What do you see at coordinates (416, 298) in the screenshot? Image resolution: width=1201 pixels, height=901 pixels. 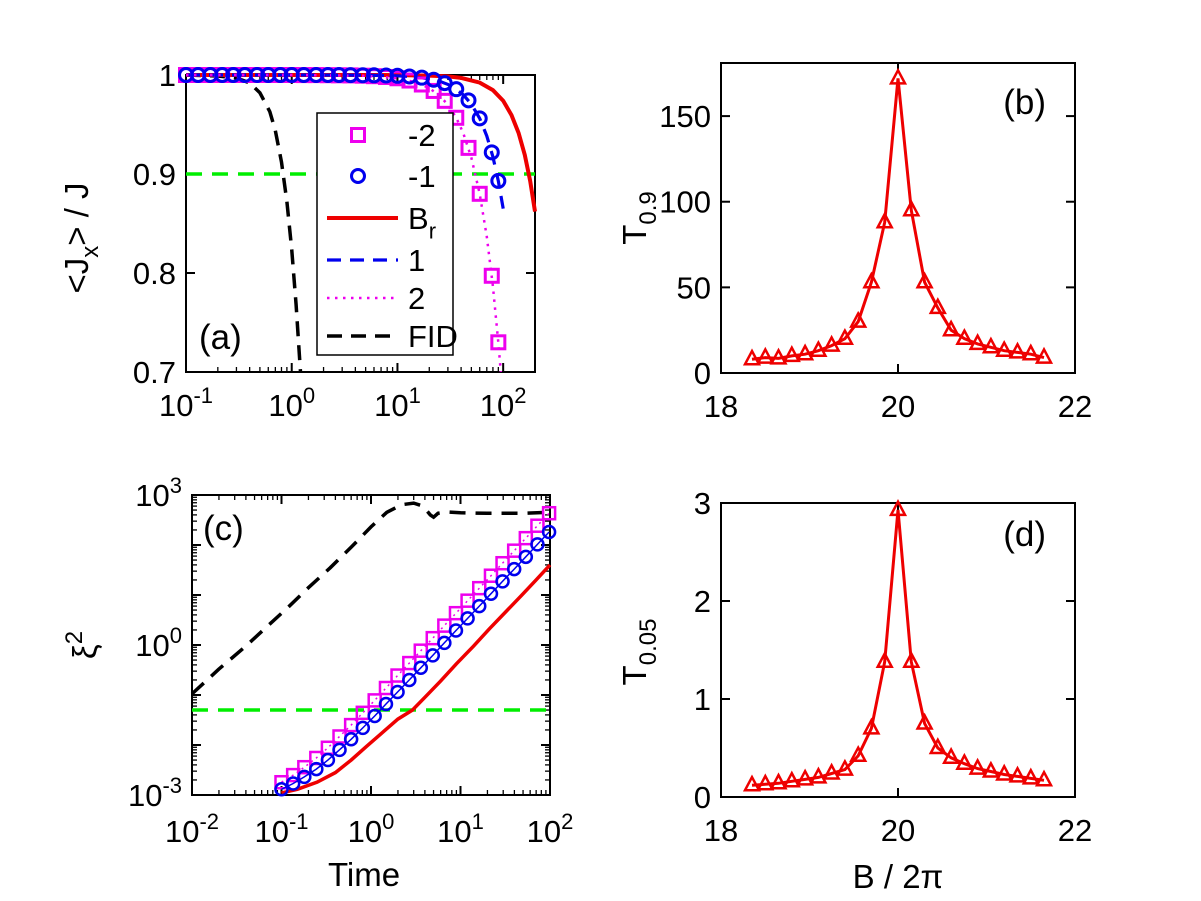 I see `text-segment: 2` at bounding box center [416, 298].